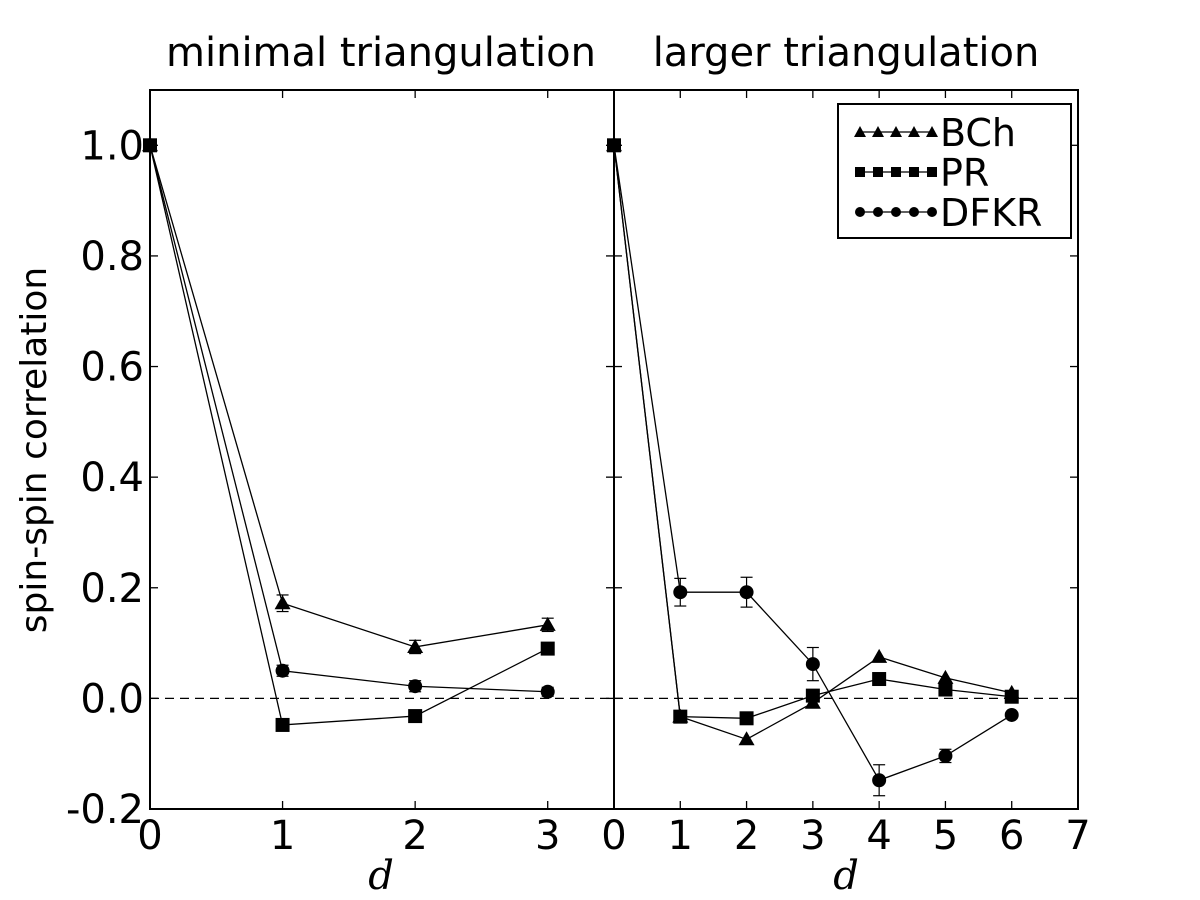 The width and height of the screenshot is (1200, 900). I want to click on y-tick-label: 1.0, so click(112, 146).